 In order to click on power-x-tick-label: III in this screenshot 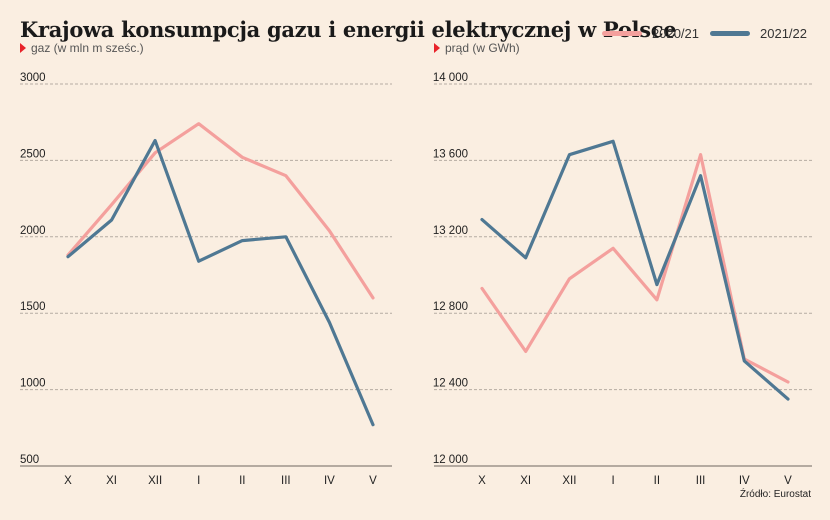, I will do `click(701, 481)`.